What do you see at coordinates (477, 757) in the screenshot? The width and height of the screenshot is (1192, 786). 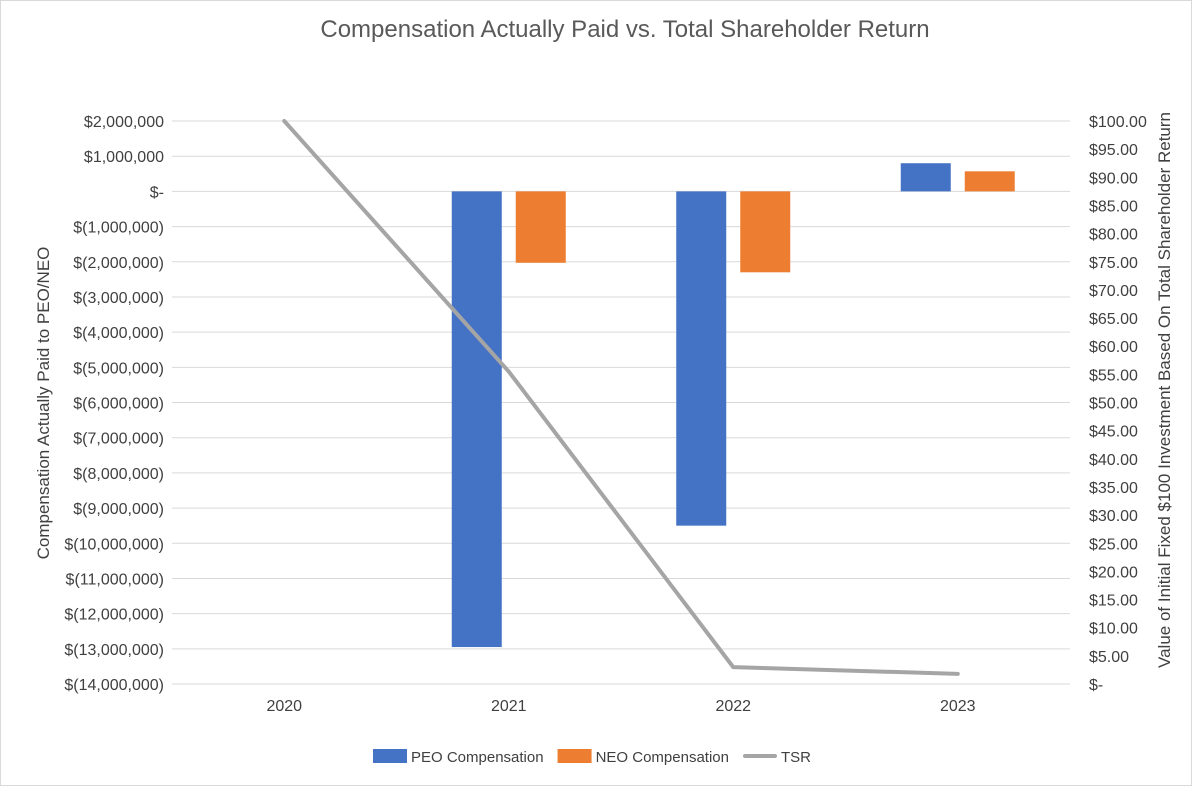 I see `legend-label-peo-compensation: PEO Compensation` at bounding box center [477, 757].